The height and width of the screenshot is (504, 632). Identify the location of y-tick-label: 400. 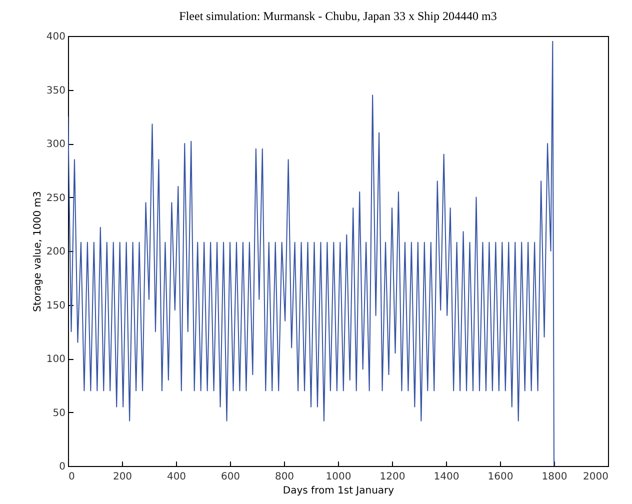
(56, 37).